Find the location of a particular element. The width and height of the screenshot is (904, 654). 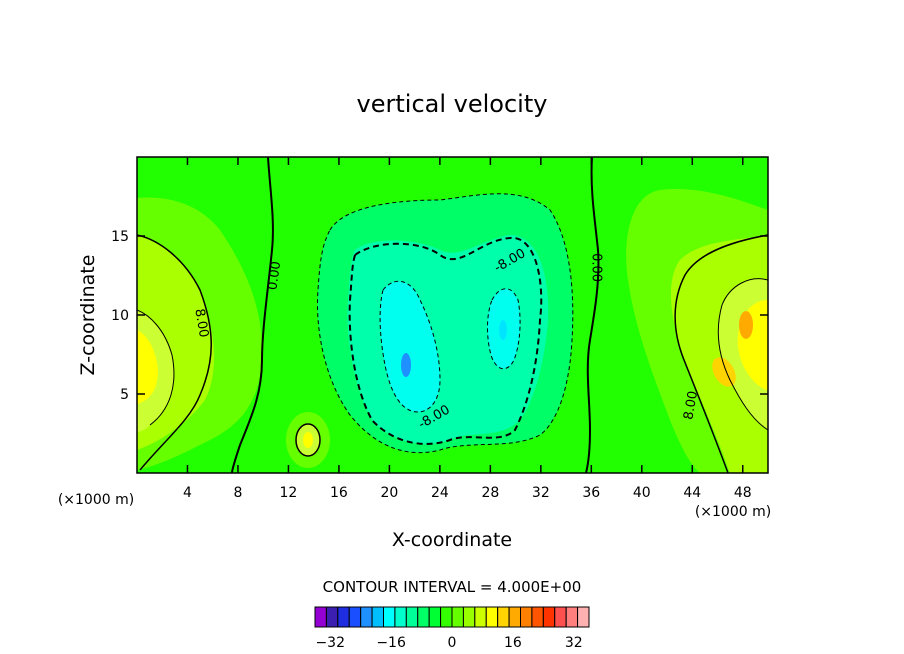

region-center-min-left is located at coordinates (406, 365).